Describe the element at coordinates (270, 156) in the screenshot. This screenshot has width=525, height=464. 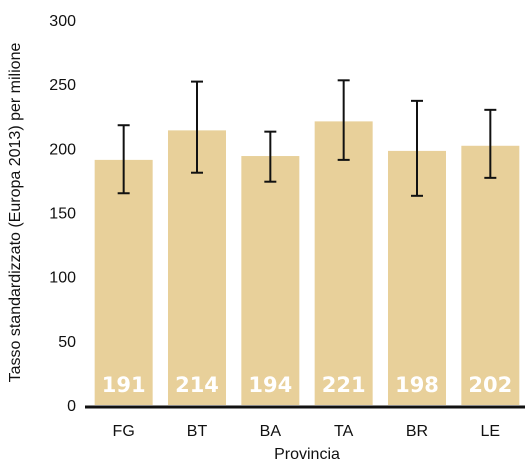
I see `error-bar-ba` at that location.